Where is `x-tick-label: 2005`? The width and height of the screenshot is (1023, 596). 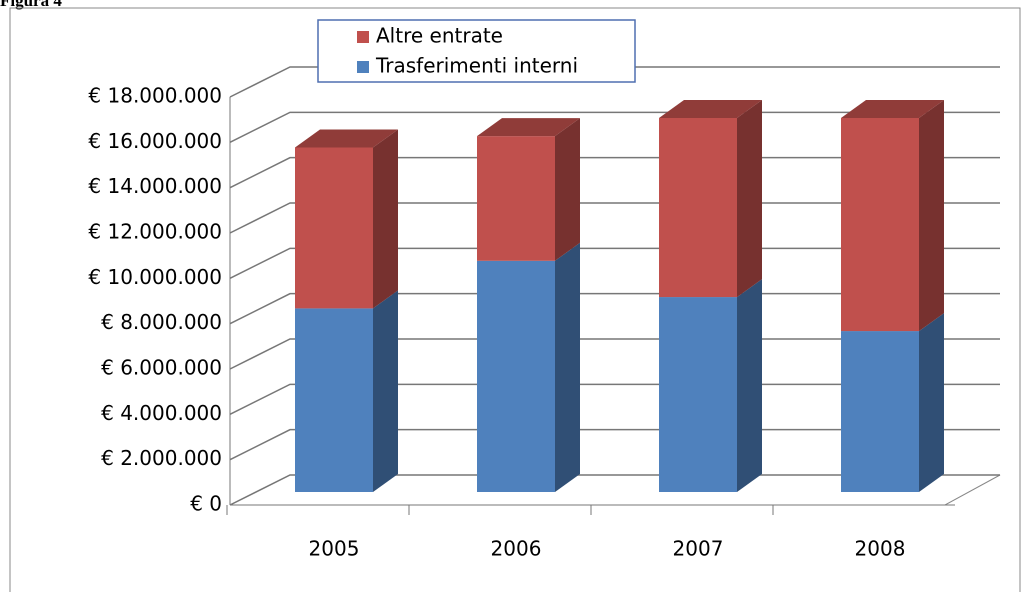
x-tick-label: 2005 is located at coordinates (334, 549).